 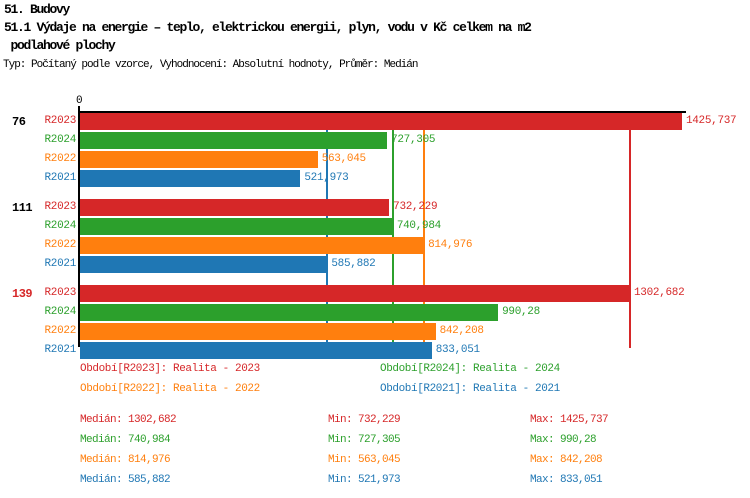 What do you see at coordinates (326, 178) in the screenshot?
I see `bar-value-label: 521,973` at bounding box center [326, 178].